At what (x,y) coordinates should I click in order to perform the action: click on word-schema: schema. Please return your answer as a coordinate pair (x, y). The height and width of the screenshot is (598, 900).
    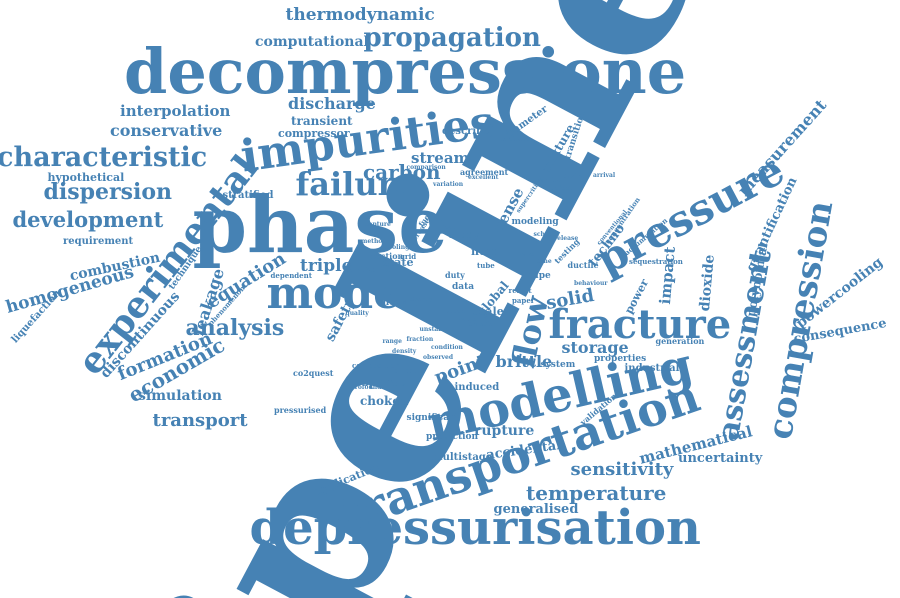
    Looking at the image, I should click on (546, 234).